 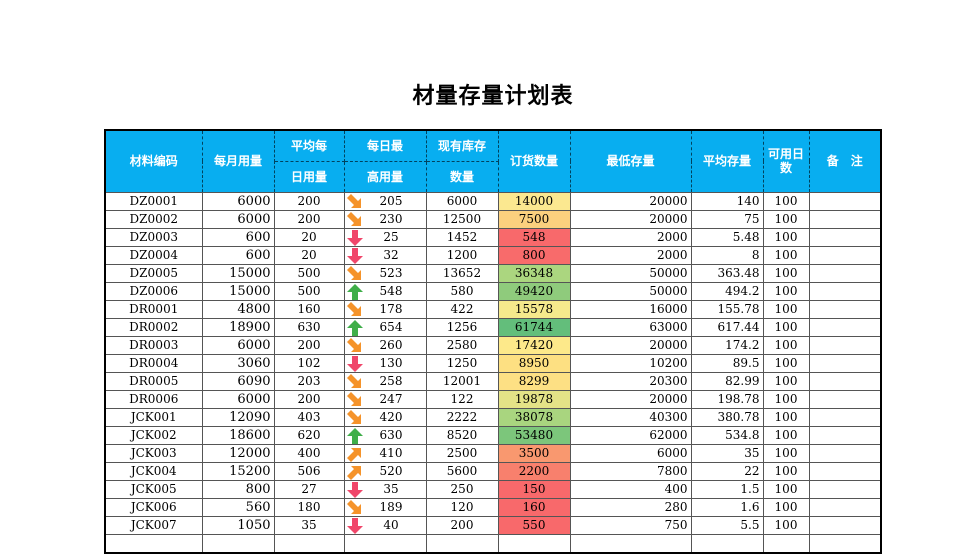 I want to click on cell-stock: 250, so click(x=462, y=489).